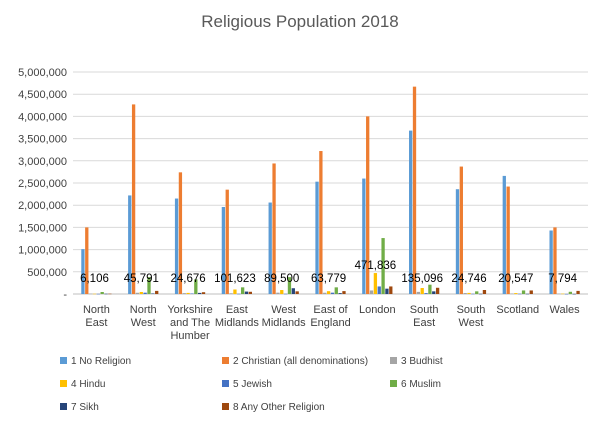 The width and height of the screenshot is (600, 427). What do you see at coordinates (279, 407) in the screenshot?
I see `legend-label: 8 Any Other Religion` at bounding box center [279, 407].